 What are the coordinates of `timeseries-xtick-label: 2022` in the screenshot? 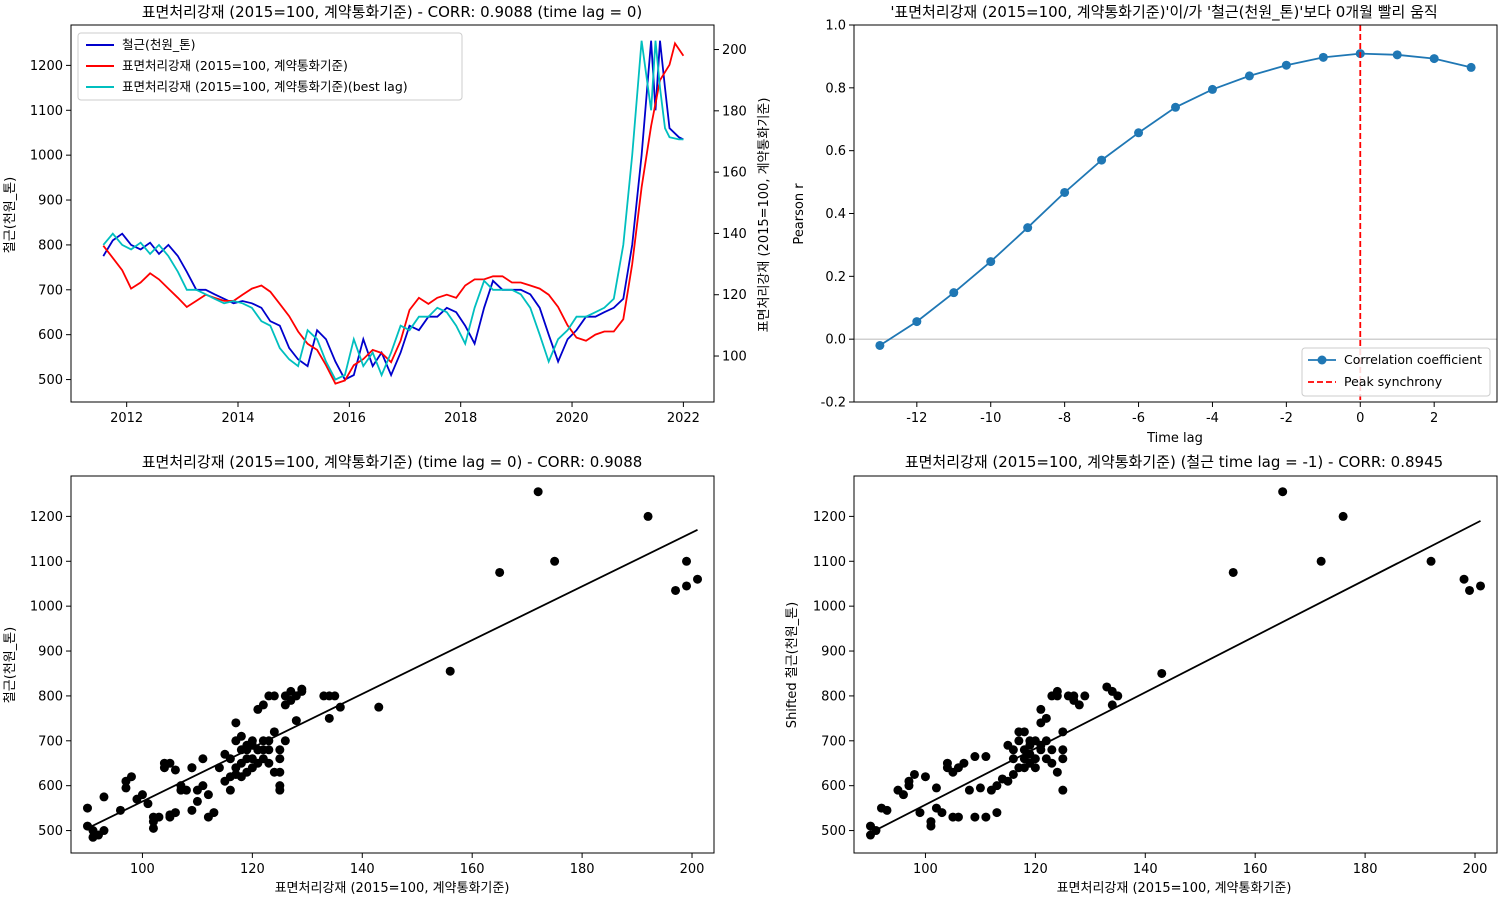 It's located at (683, 418).